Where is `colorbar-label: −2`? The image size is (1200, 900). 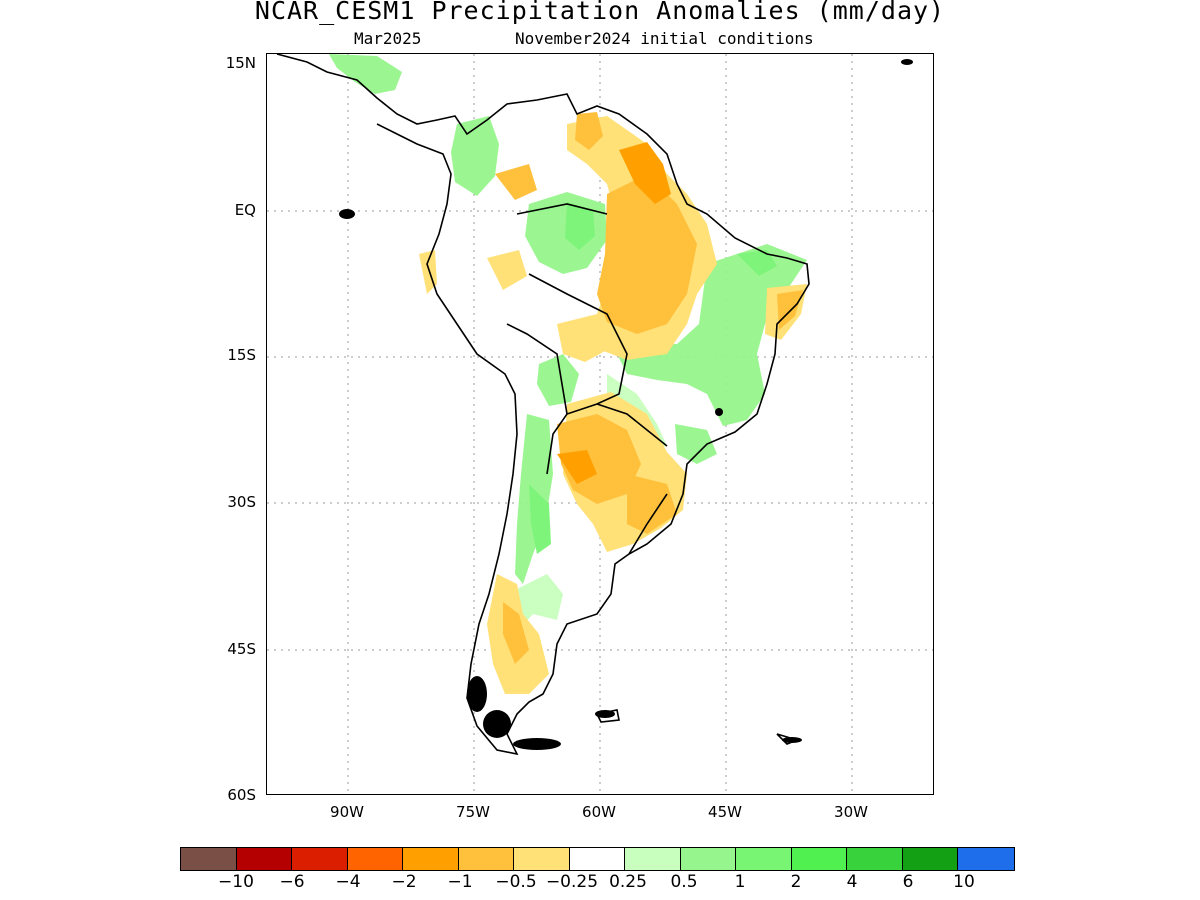 colorbar-label: −2 is located at coordinates (404, 882).